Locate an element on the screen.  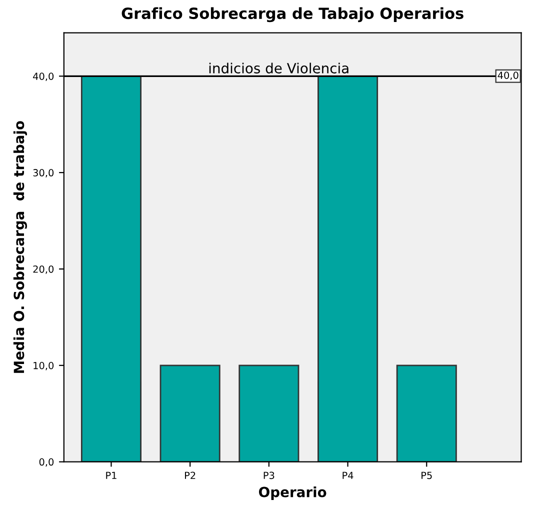
x-tick-label: P3 is located at coordinates (269, 476).